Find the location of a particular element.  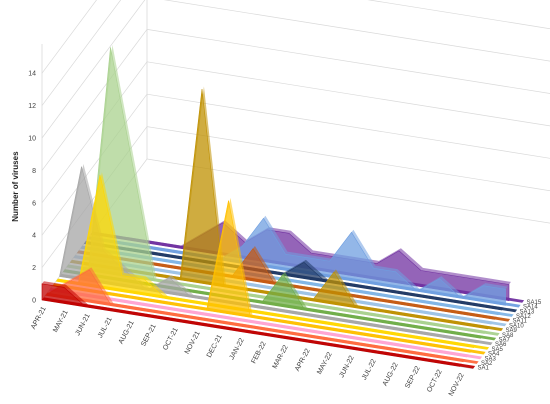

x-tick-label: FEB-22 is located at coordinates (258, 353).